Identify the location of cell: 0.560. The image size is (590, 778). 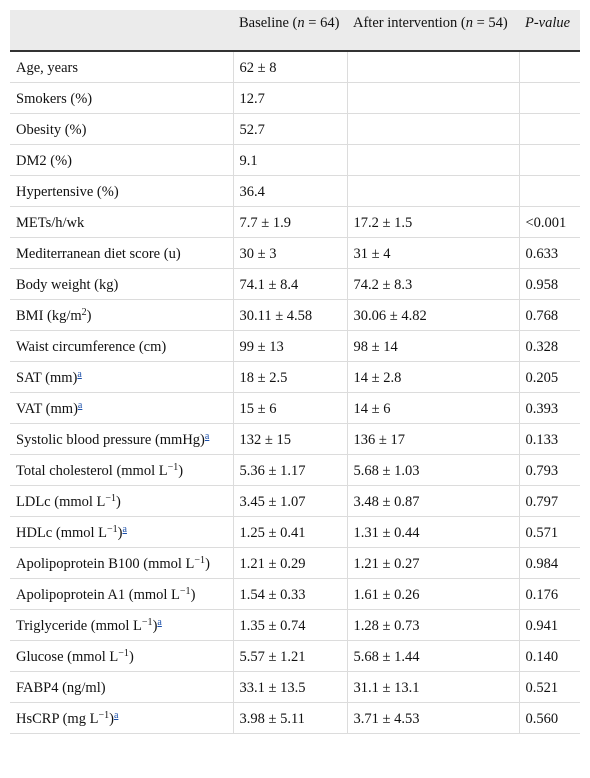
(549, 718).